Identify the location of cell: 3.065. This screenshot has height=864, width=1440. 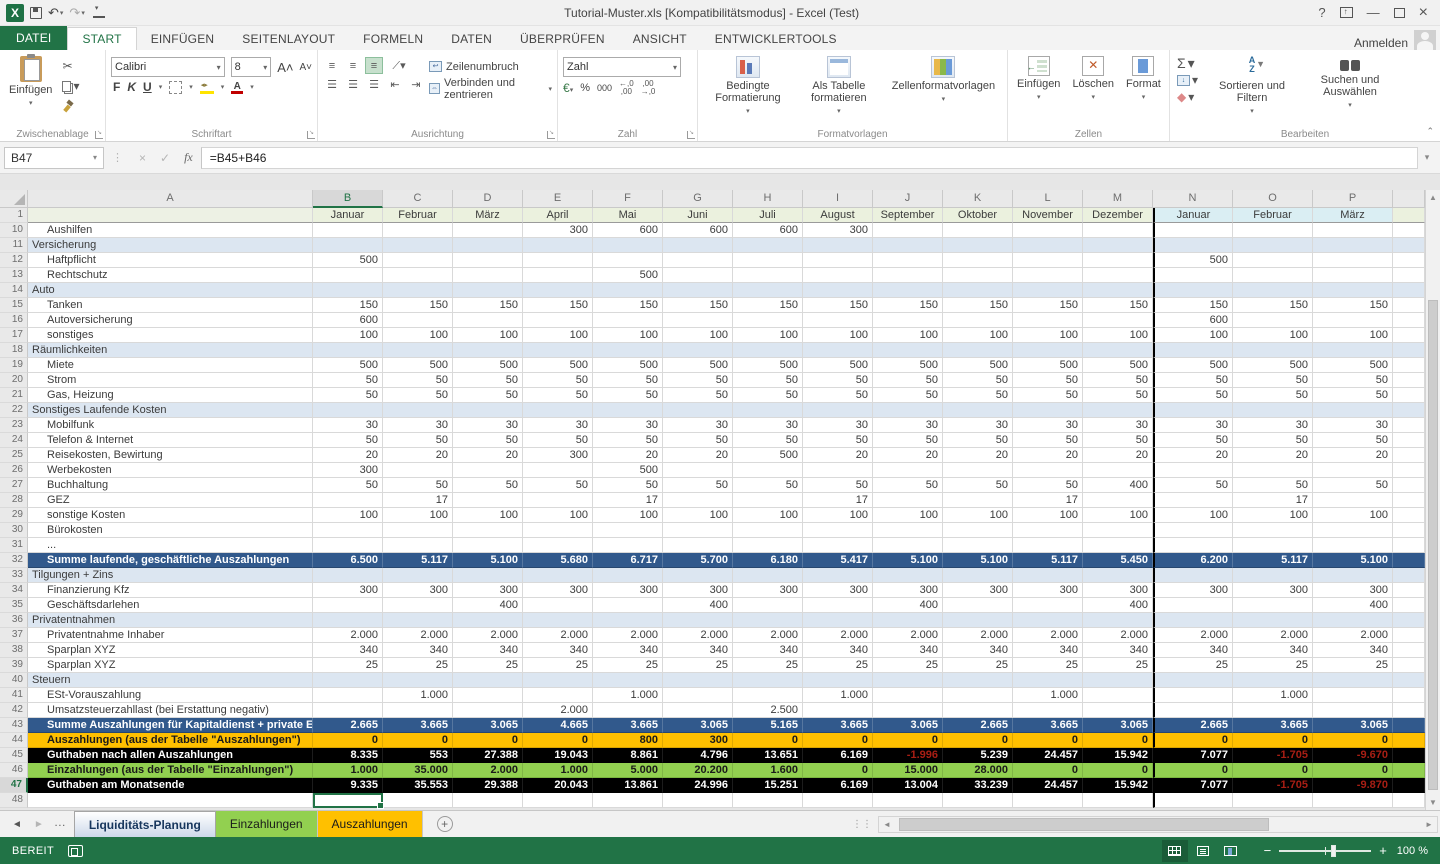
(1118, 725).